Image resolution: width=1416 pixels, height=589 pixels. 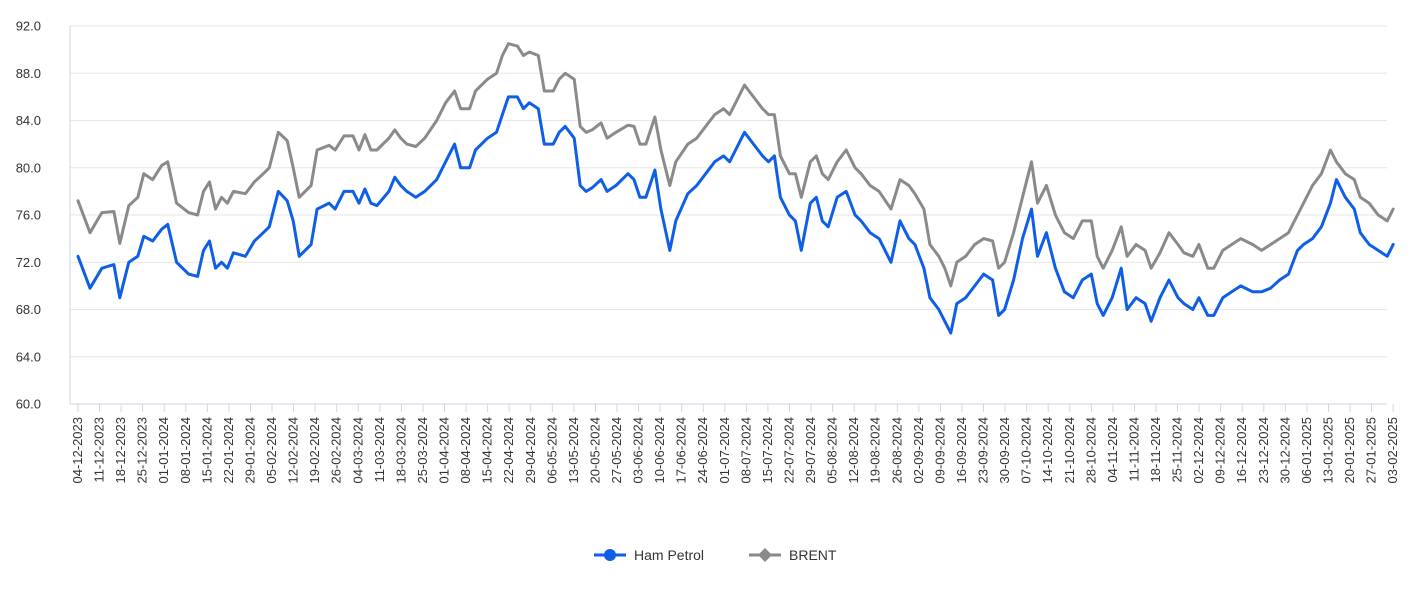 What do you see at coordinates (28, 356) in the screenshot?
I see `y-tick-label: 64.0` at bounding box center [28, 356].